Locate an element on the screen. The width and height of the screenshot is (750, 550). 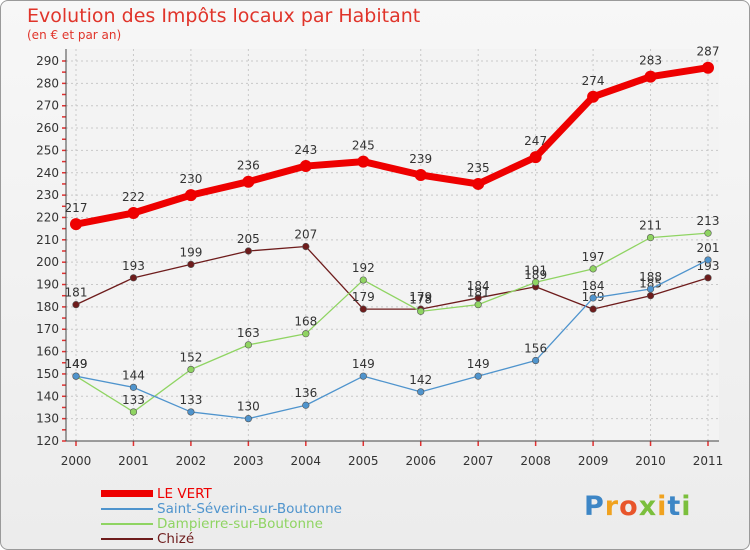
x-tick-label: 2010 is located at coordinates (650, 461).